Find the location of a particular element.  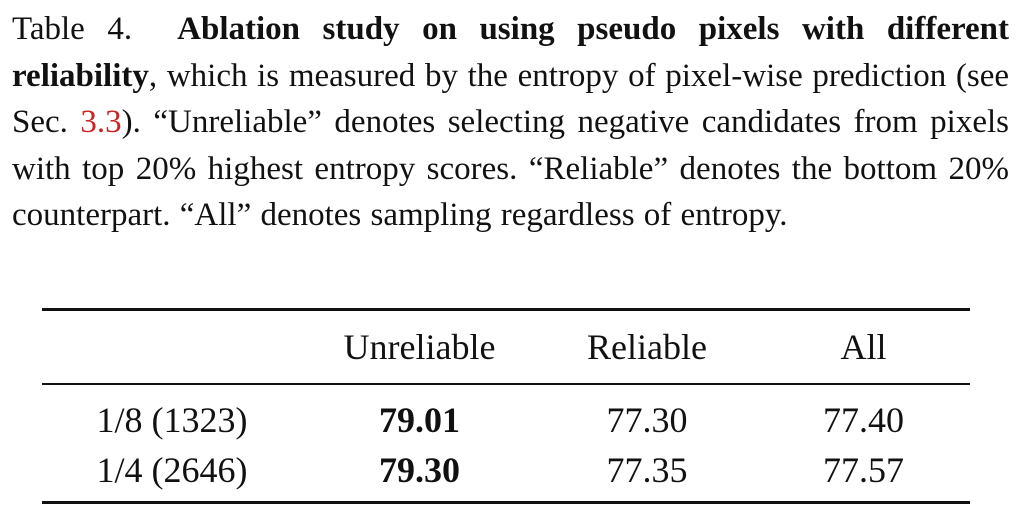

table-row: 1/8 (1323) 79.01 77.30 77.40 is located at coordinates (506, 414).